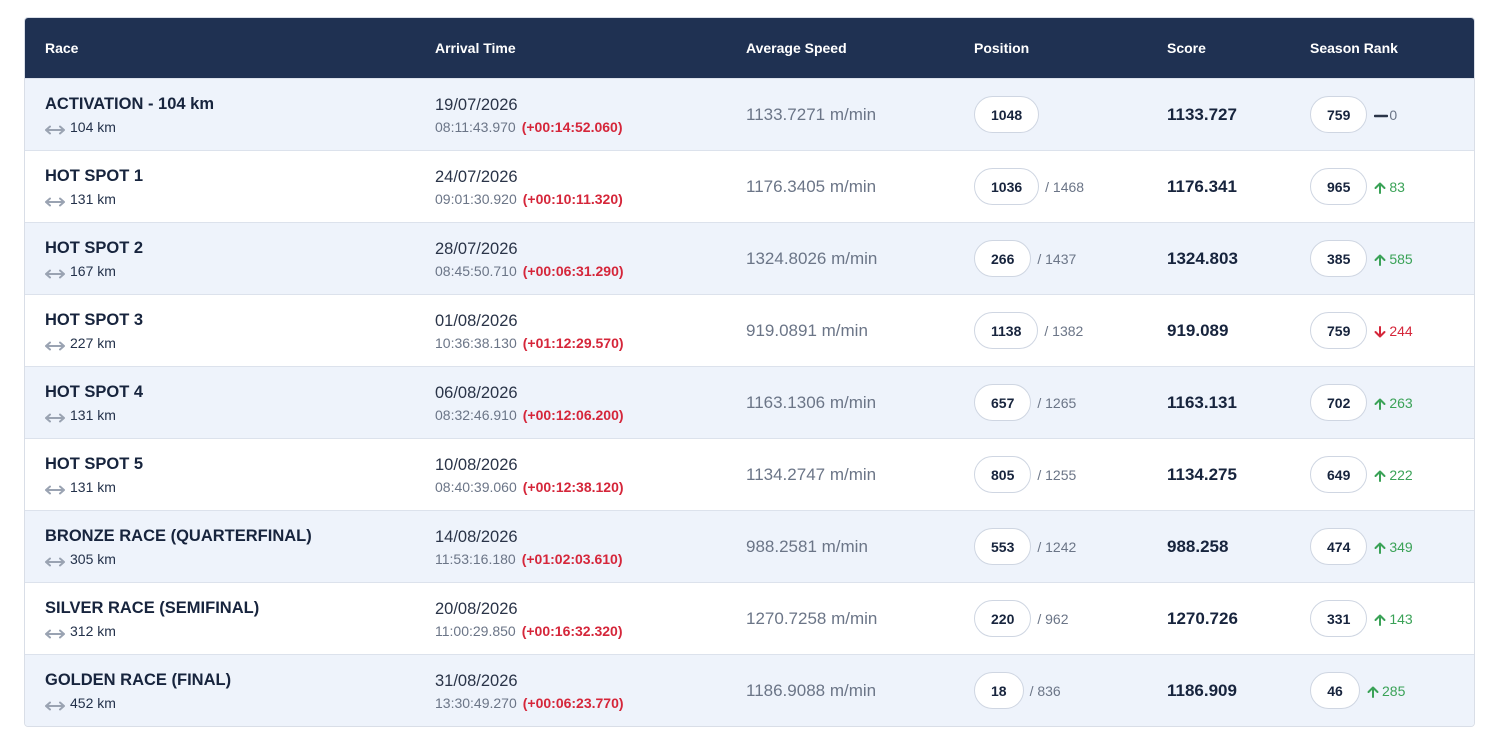 This screenshot has width=1496, height=746. I want to click on arrival-time-line: 13:30:49.270 (+00:06:23.770), so click(590, 703).